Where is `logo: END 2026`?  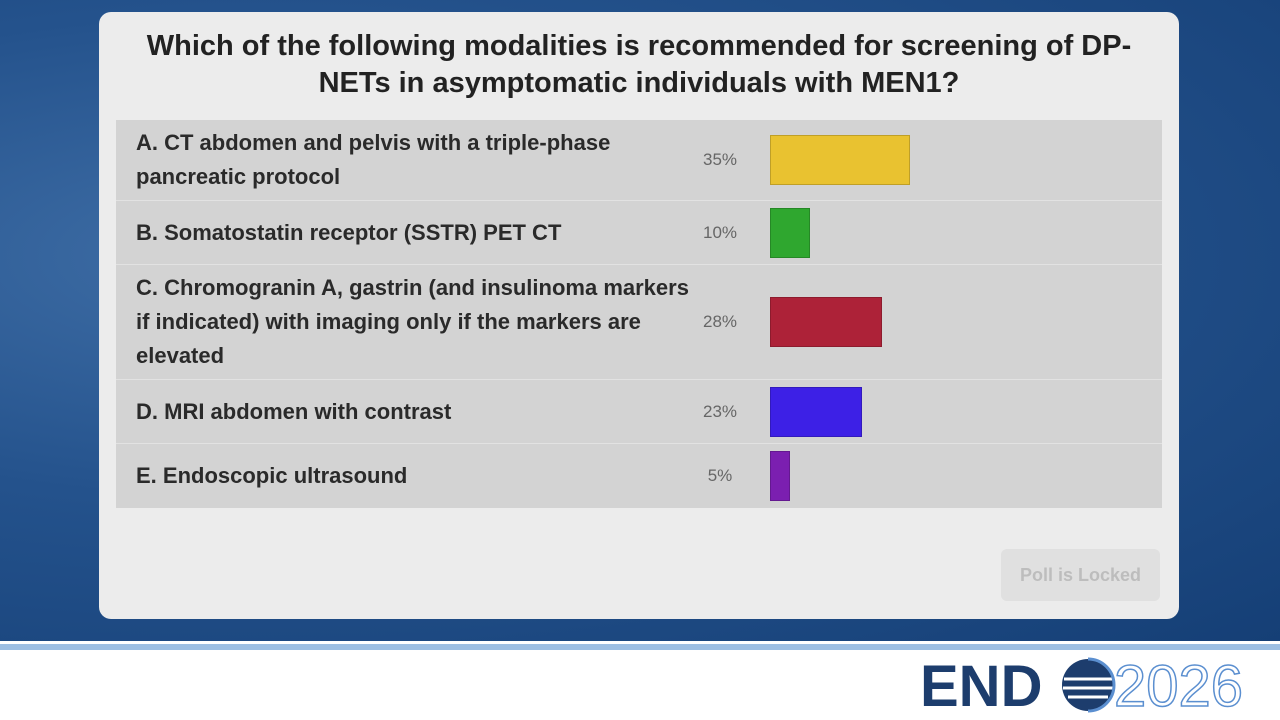 logo: END 2026 is located at coordinates (1082, 684).